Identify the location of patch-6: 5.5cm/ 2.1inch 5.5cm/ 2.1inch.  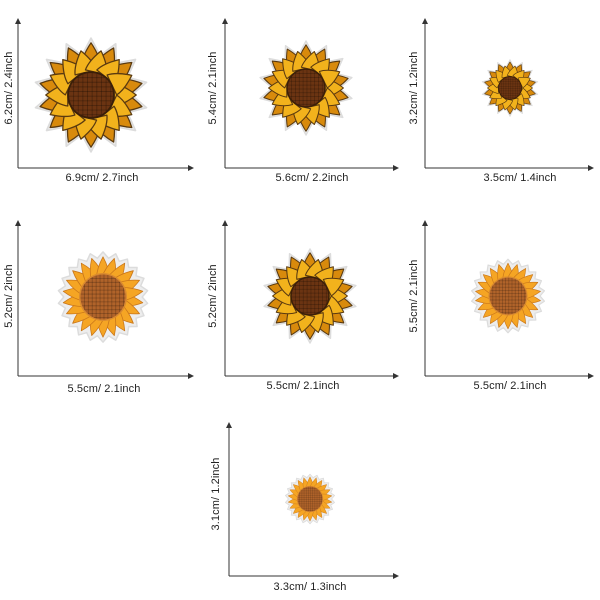
(500, 304).